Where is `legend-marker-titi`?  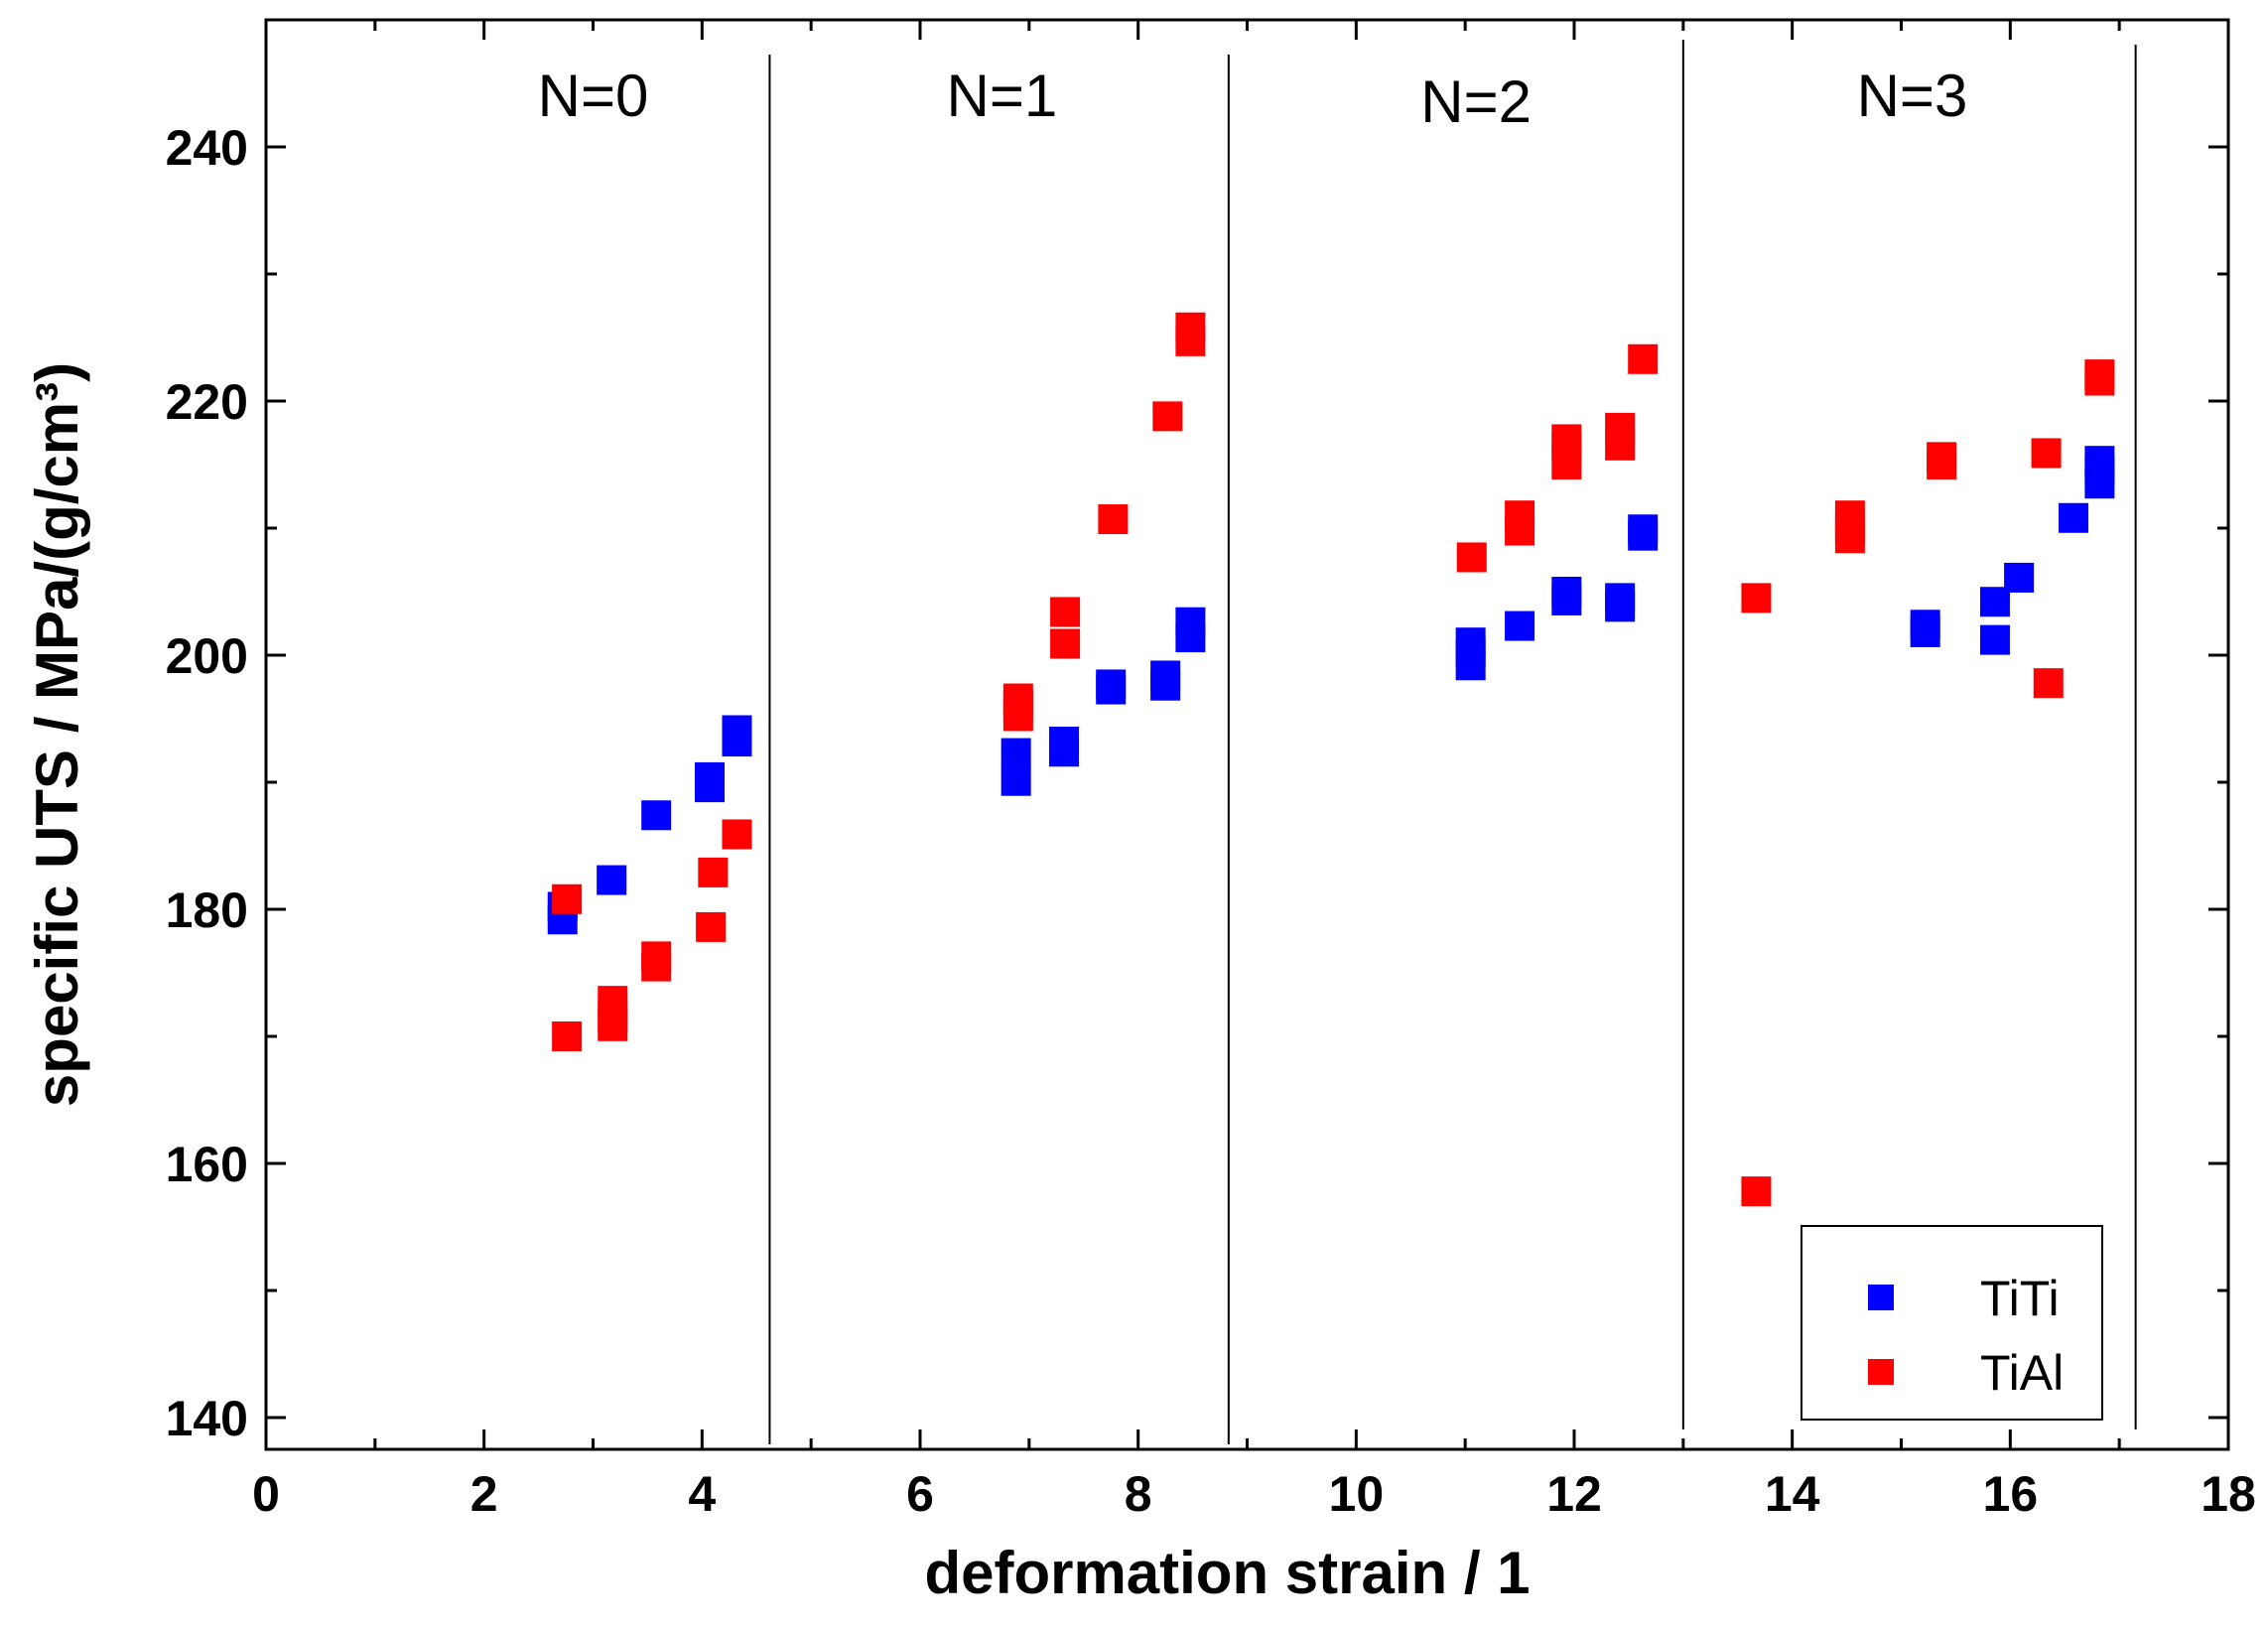 legend-marker-titi is located at coordinates (1881, 1297).